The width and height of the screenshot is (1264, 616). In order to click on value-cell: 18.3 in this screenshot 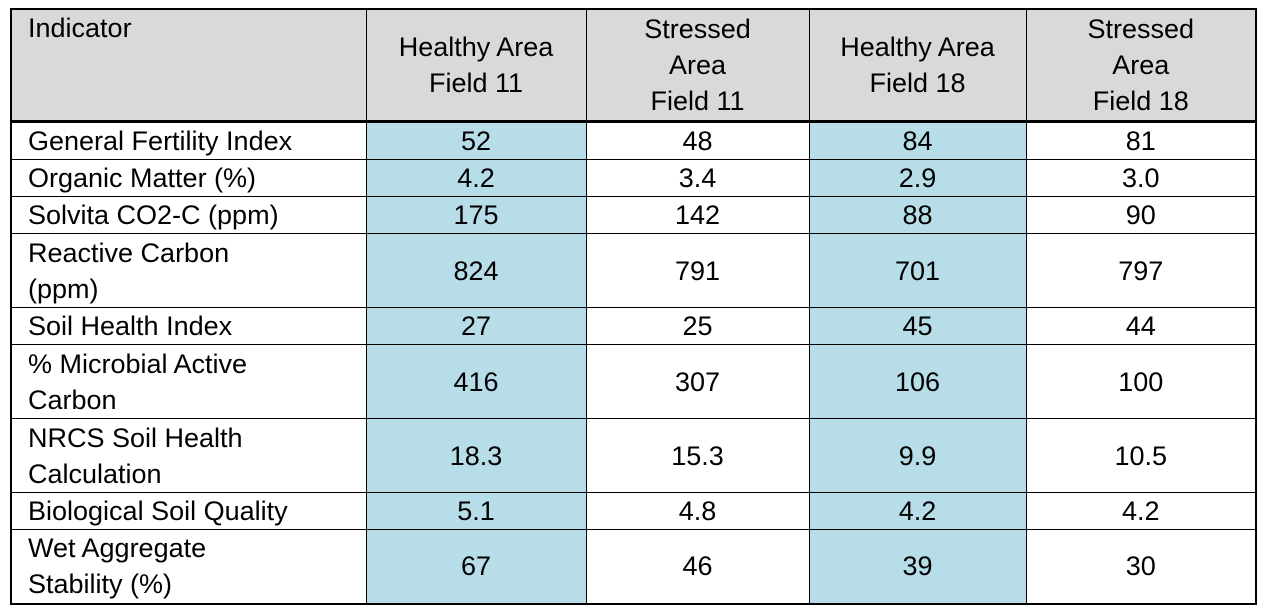, I will do `click(476, 455)`.